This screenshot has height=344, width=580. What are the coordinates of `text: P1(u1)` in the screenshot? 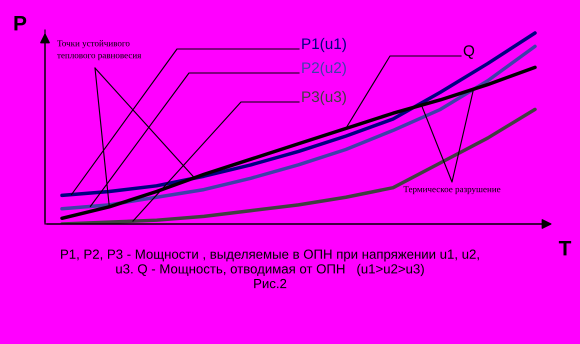 It's located at (324, 45).